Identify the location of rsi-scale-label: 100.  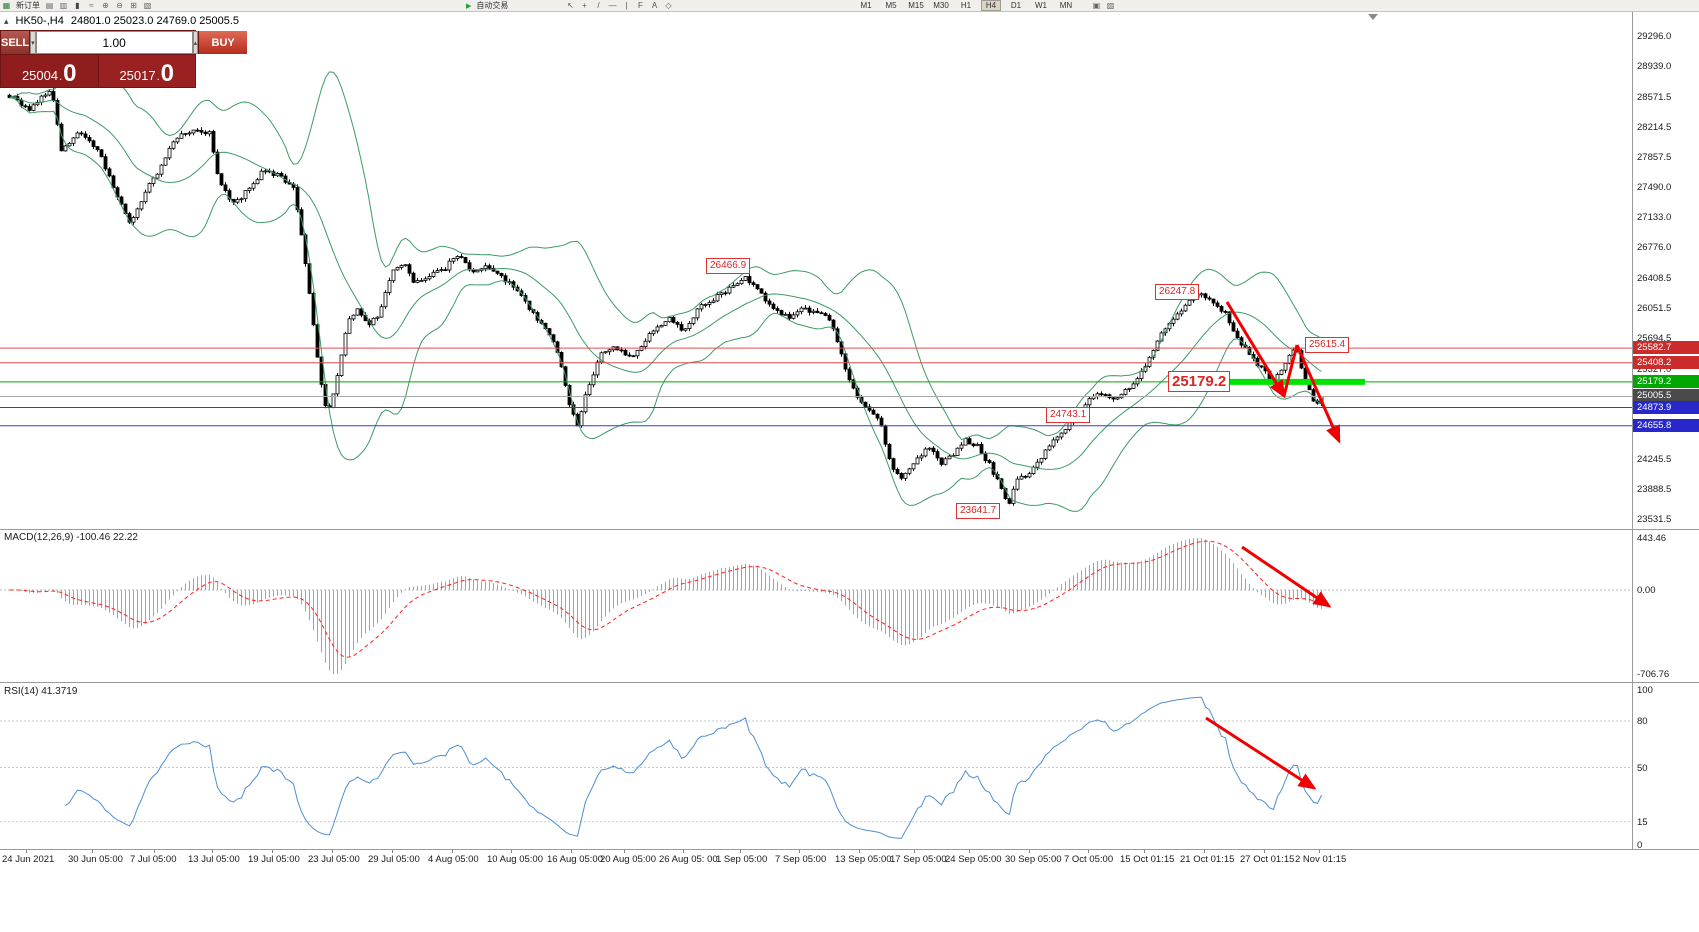
(1645, 690).